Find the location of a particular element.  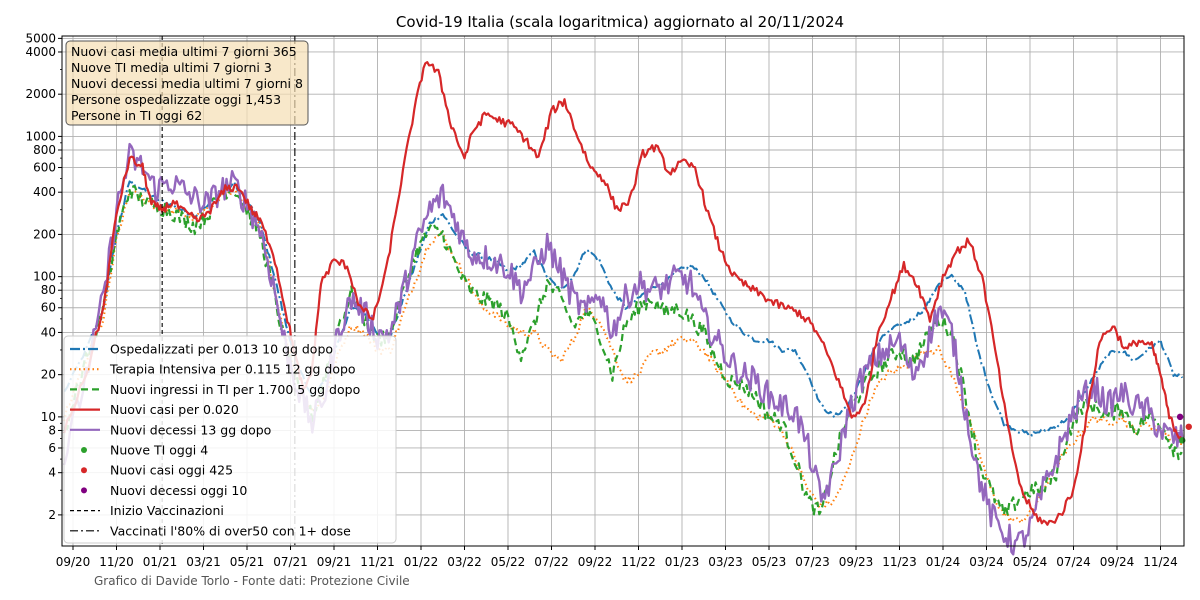

legend-label: Ospedalizzati per 0.013 10 gg dopo is located at coordinates (221, 349).